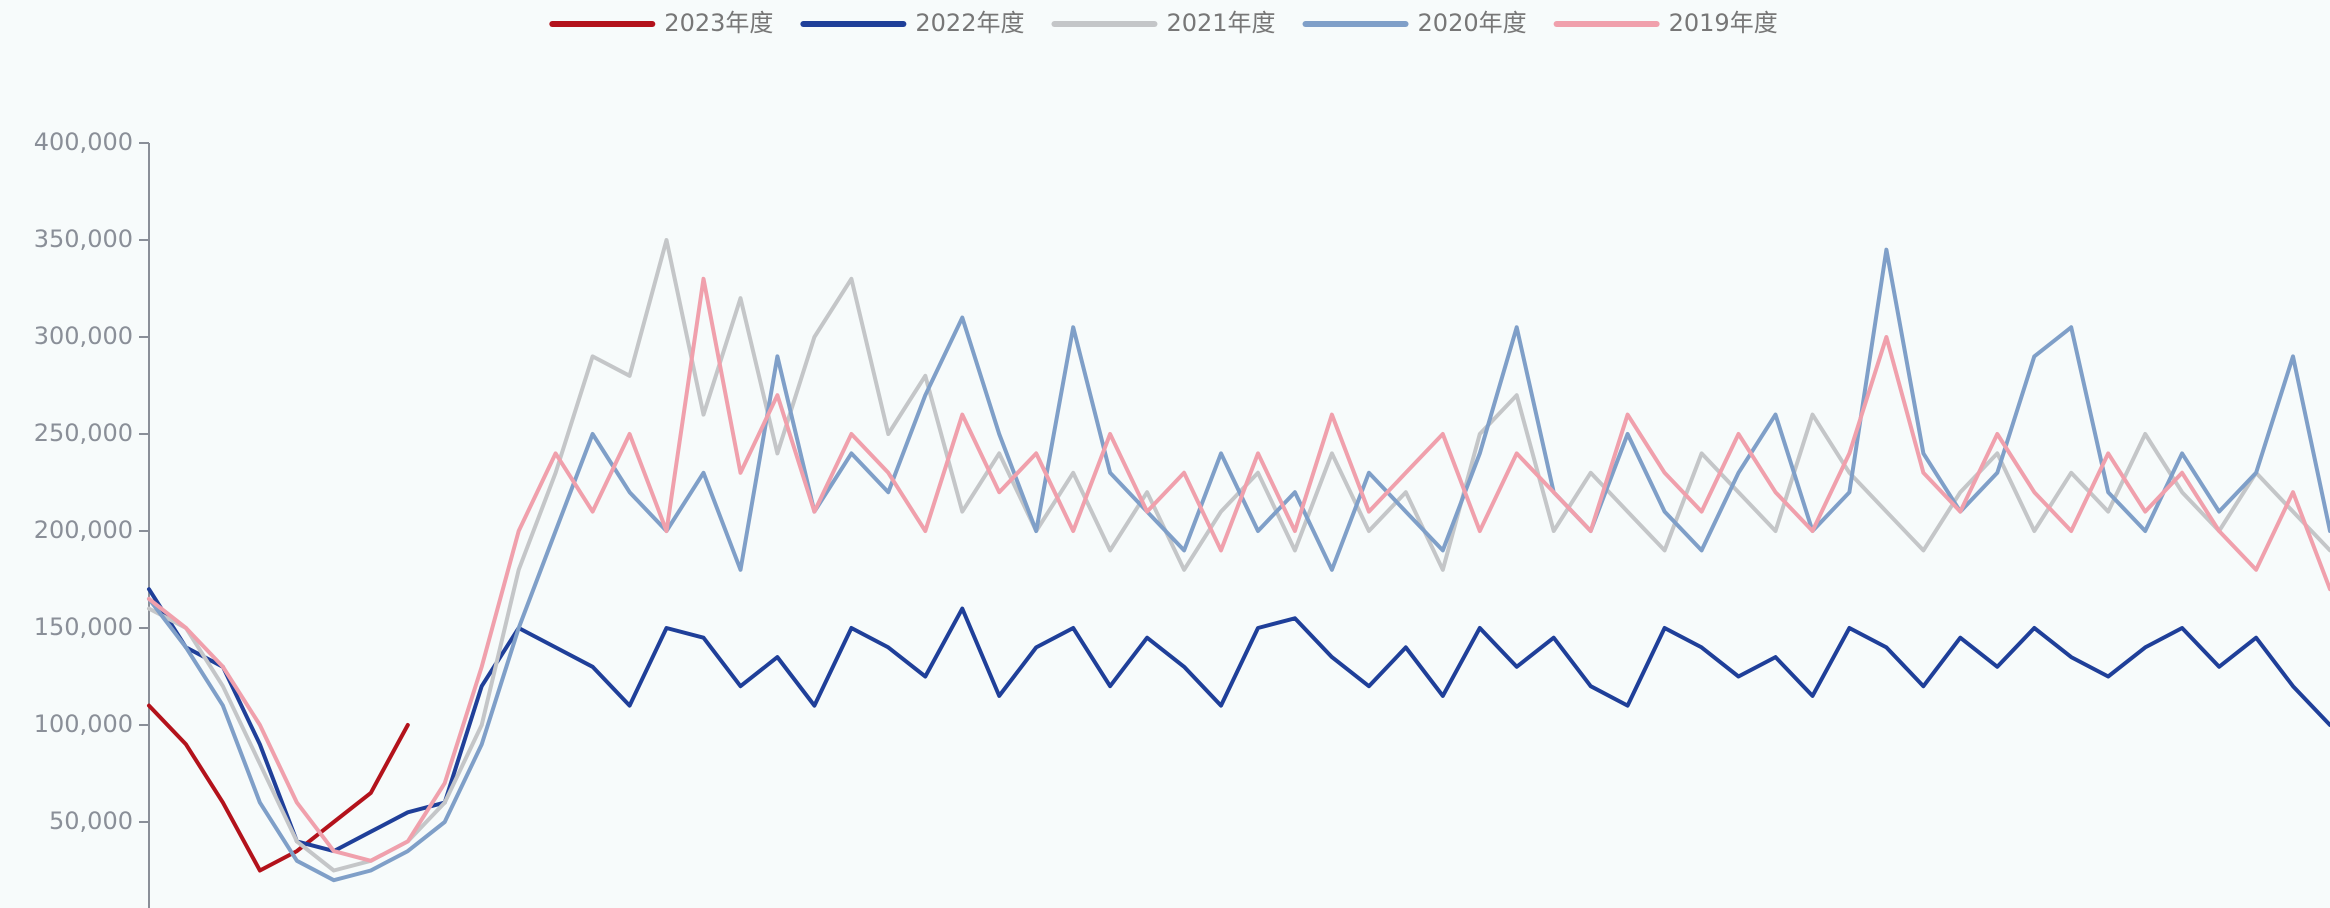 The image size is (2330, 908). I want to click on y-tick-label: 50,000, so click(91, 821).